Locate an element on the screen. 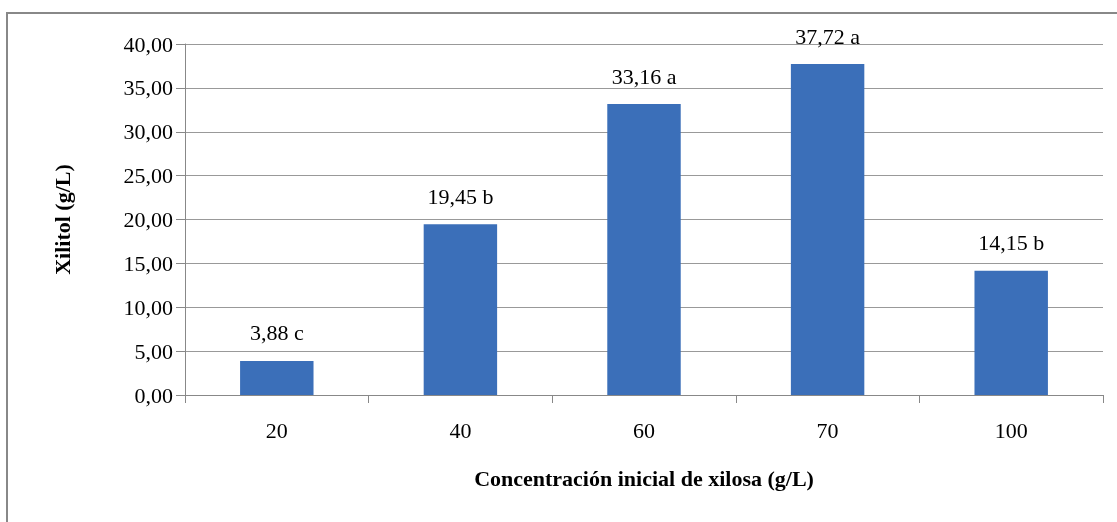  y-tick-label: 35,00 is located at coordinates (148, 88).